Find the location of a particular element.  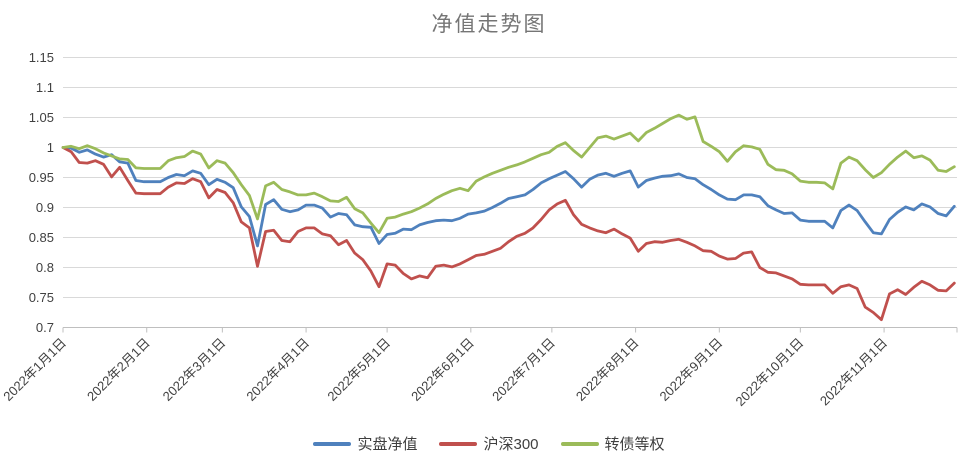

chart-title: 净值走势图 is located at coordinates (489, 24).